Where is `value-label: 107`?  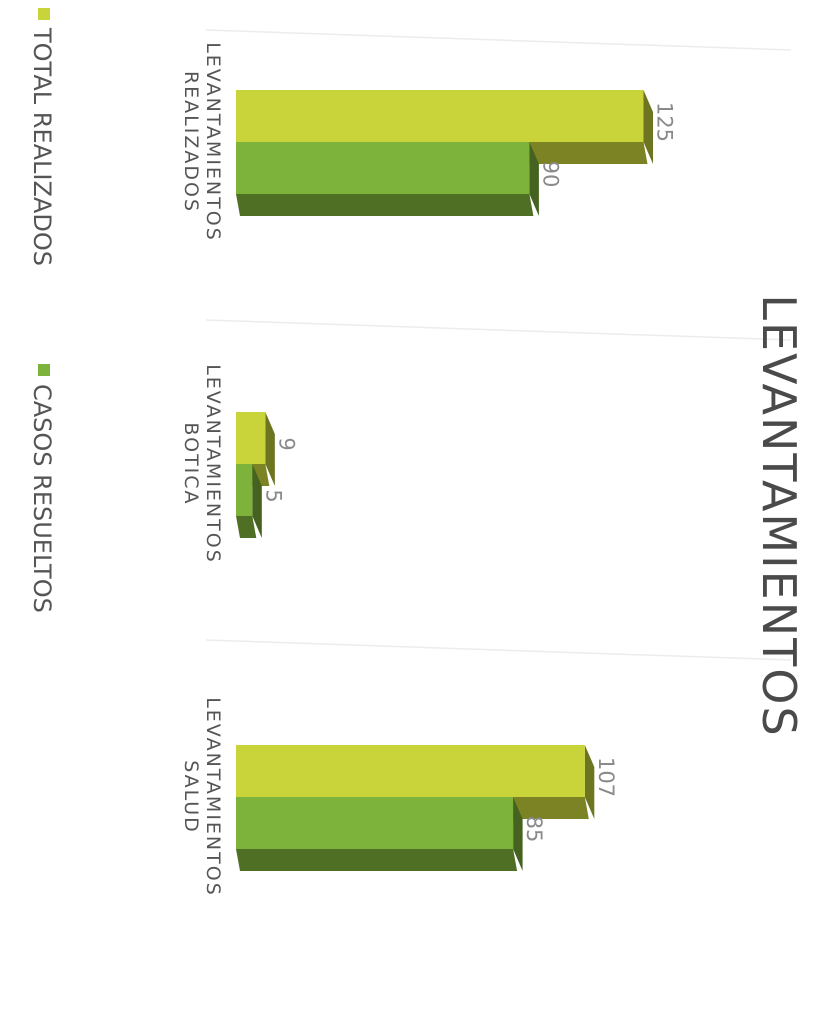 value-label: 107 is located at coordinates (606, 777).